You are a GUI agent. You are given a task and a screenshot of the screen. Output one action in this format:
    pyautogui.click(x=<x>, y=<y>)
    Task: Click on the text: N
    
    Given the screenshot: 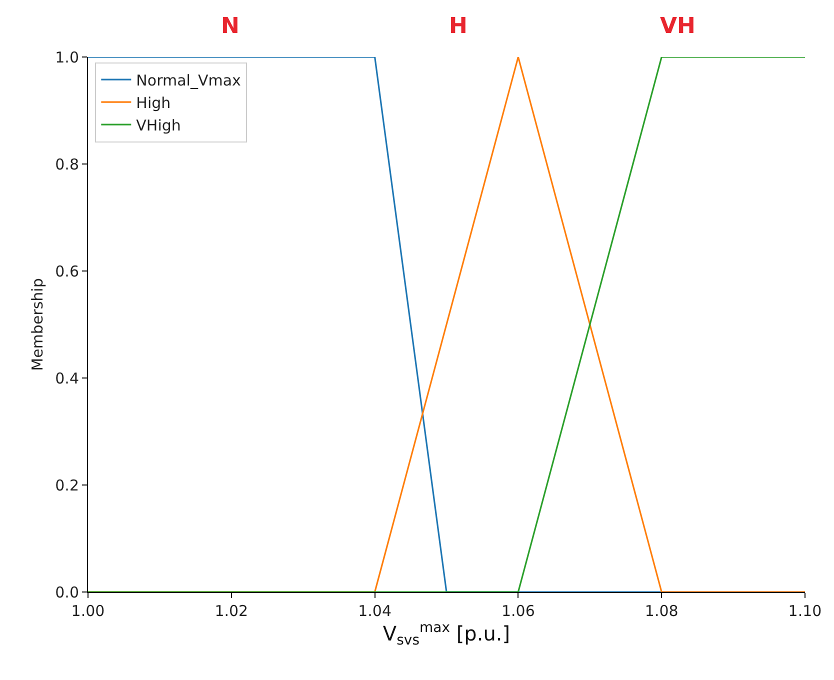 What is the action you would take?
    pyautogui.click(x=230, y=26)
    